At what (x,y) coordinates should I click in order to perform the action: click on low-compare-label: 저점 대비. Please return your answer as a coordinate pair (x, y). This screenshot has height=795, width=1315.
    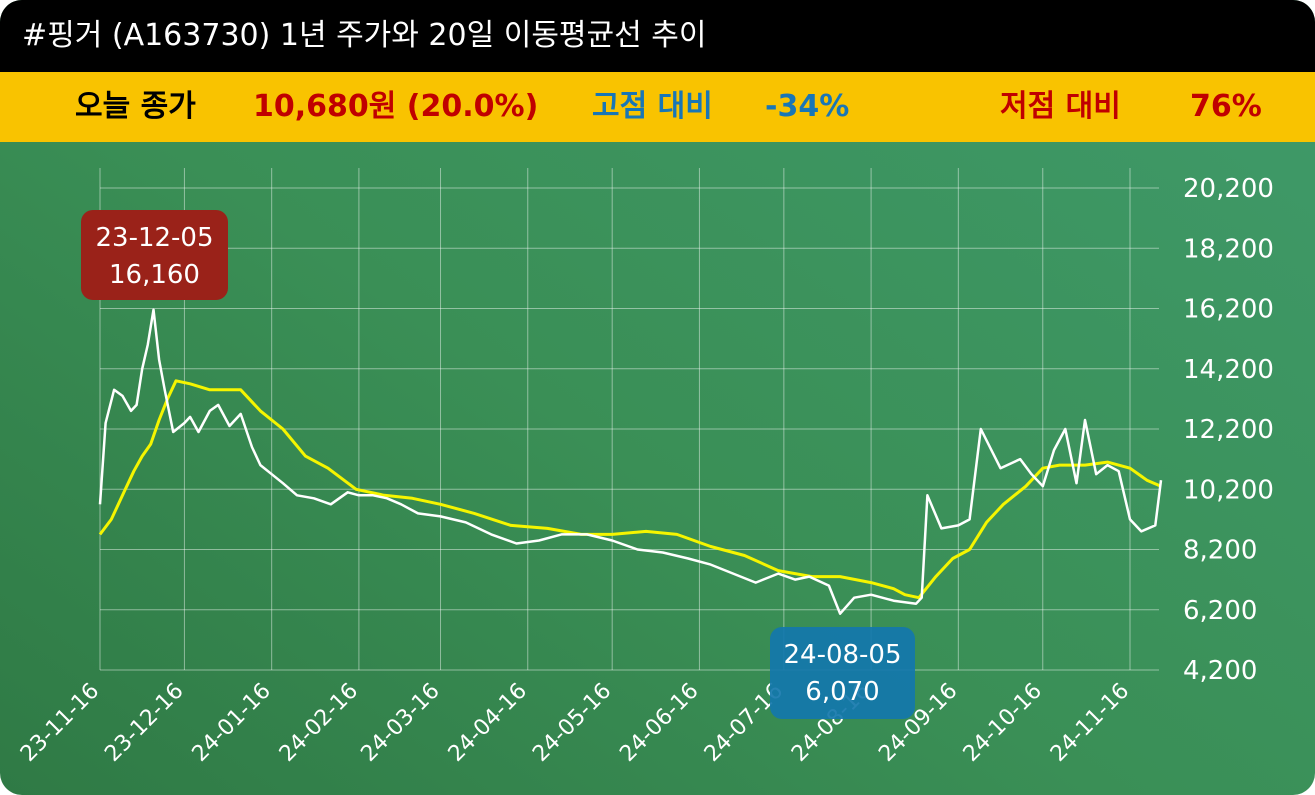
    Looking at the image, I should click on (1060, 106).